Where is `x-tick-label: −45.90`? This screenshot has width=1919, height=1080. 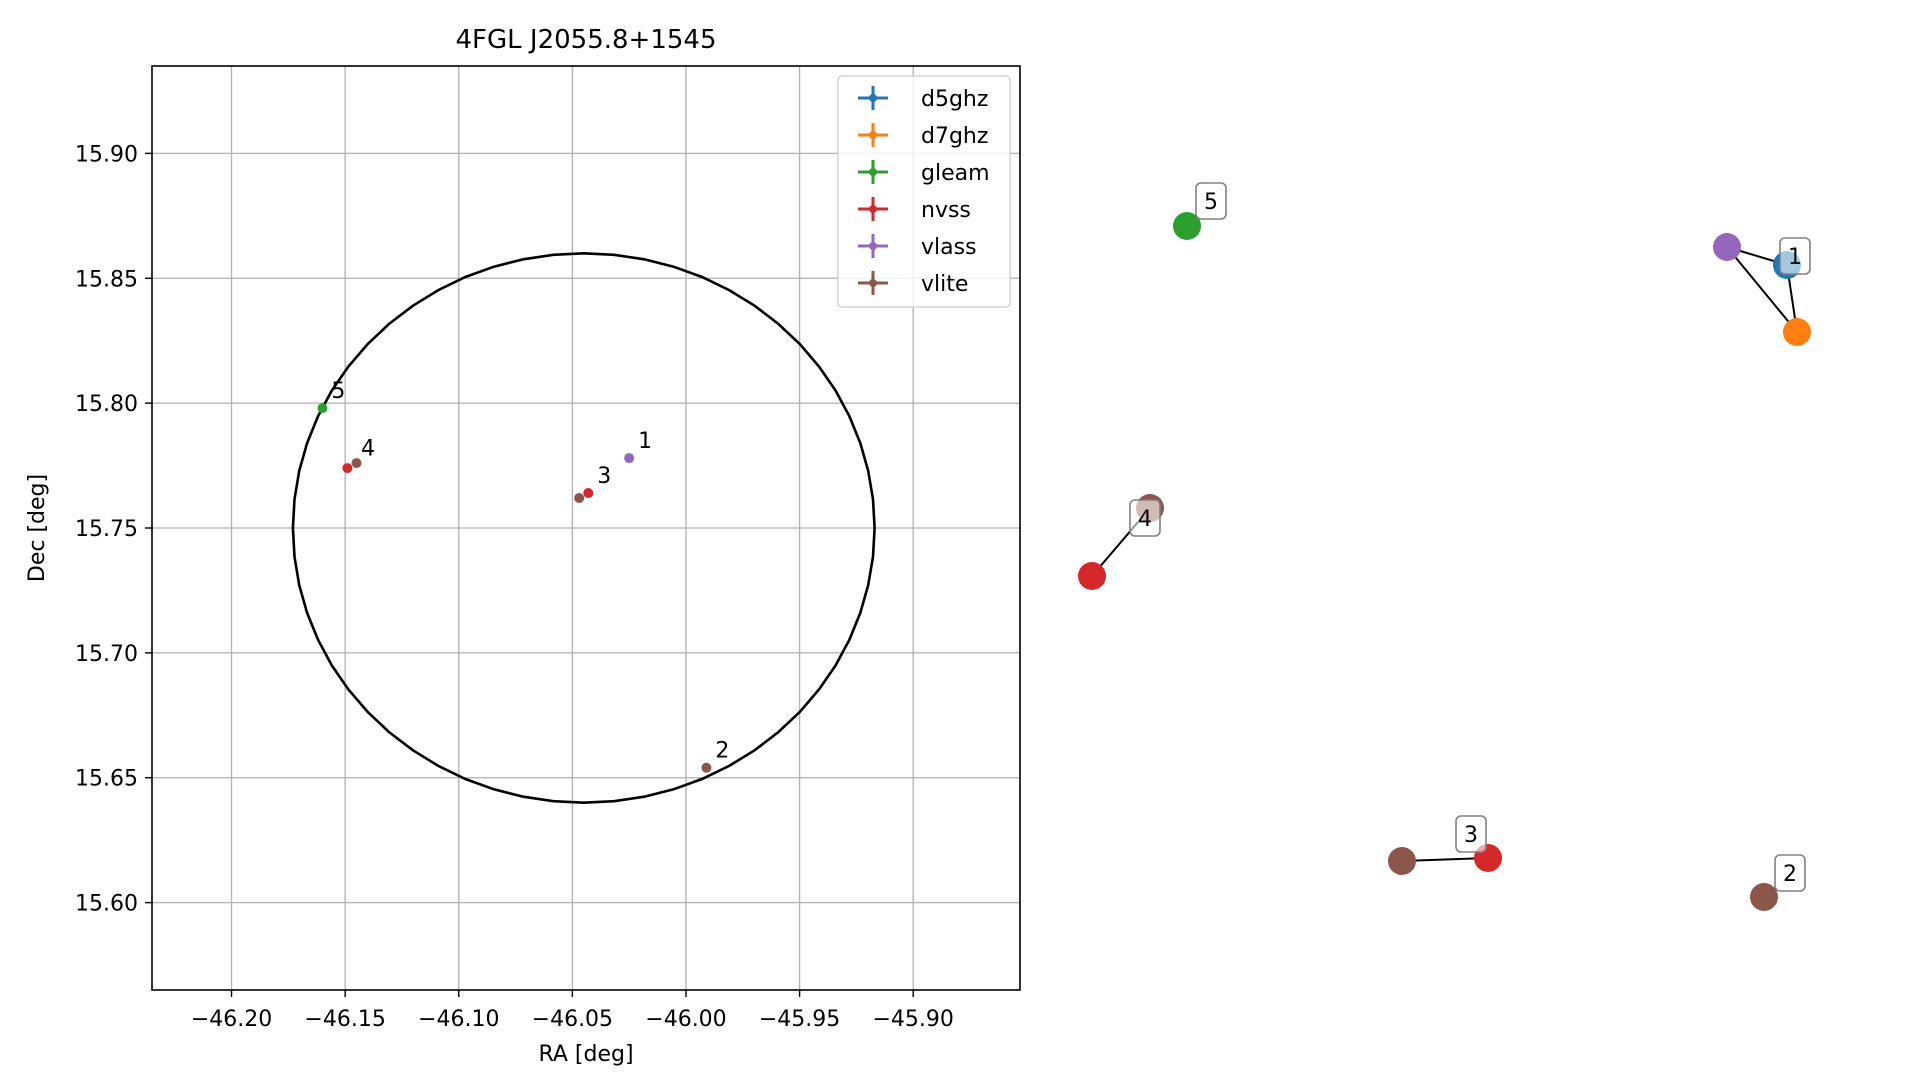
x-tick-label: −45.90 is located at coordinates (912, 1019).